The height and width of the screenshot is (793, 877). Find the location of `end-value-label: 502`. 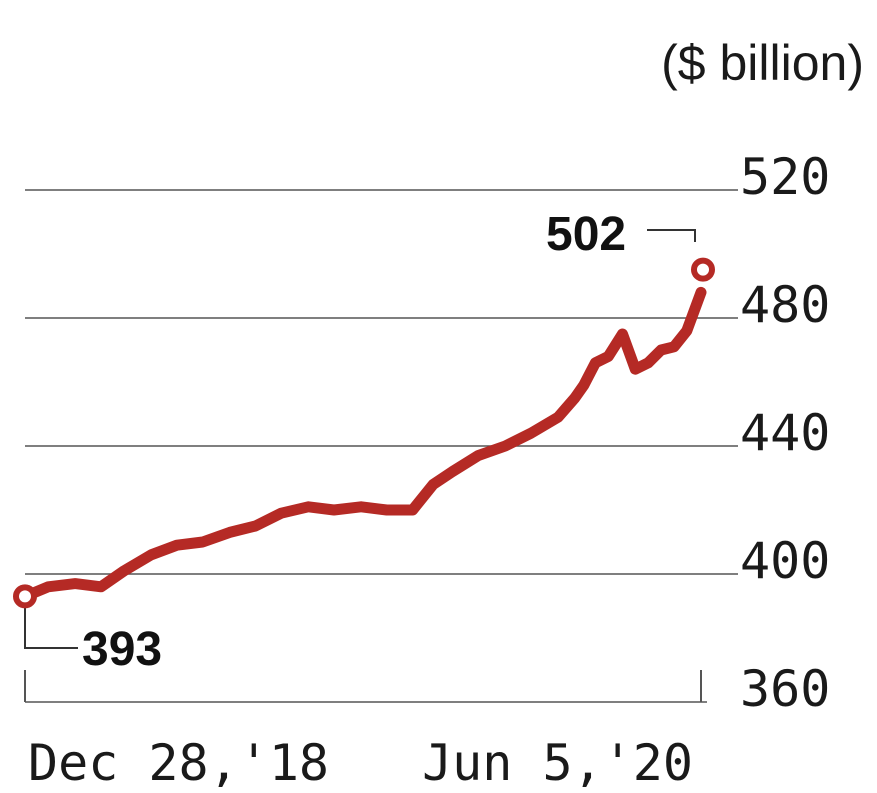

end-value-label: 502 is located at coordinates (586, 234).